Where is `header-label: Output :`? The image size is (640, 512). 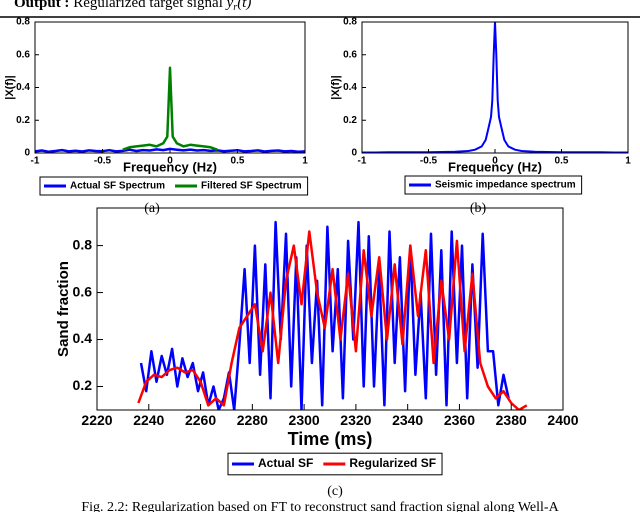 header-label: Output : is located at coordinates (41, 5).